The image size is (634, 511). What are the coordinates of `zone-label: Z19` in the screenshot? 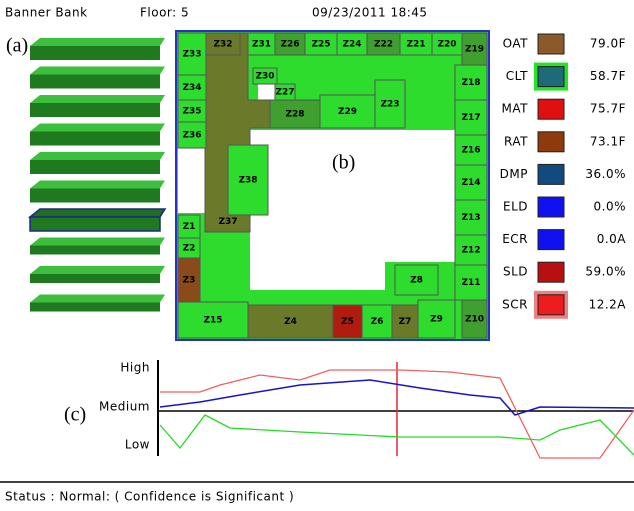 It's located at (474, 50).